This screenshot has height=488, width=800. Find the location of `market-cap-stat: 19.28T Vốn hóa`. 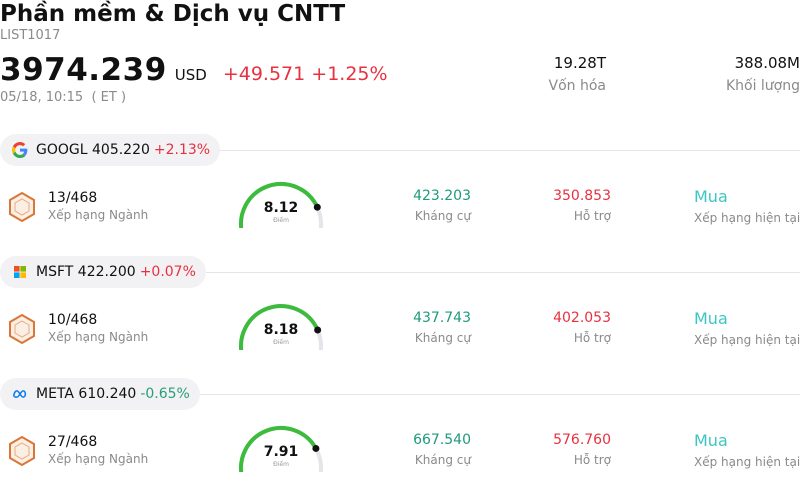

market-cap-stat: 19.28T Vốn hóa is located at coordinates (577, 74).